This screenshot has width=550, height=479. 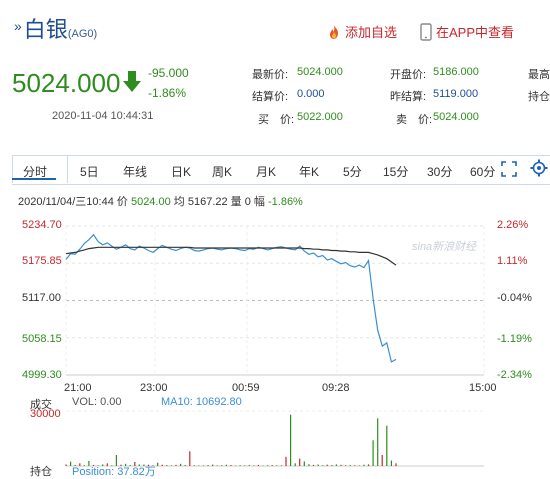 What do you see at coordinates (34, 179) in the screenshot?
I see `active-tab-indicator` at bounding box center [34, 179].